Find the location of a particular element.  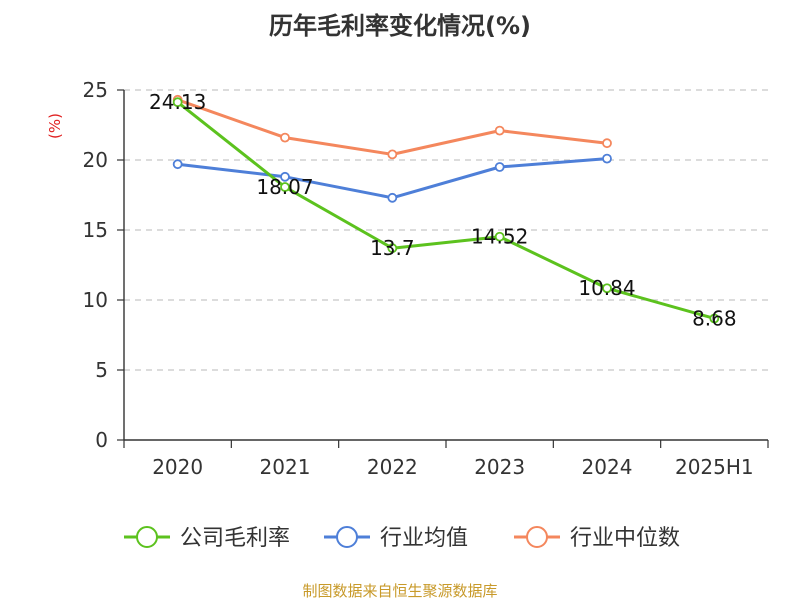

x-tick-label: 2024 is located at coordinates (607, 467).